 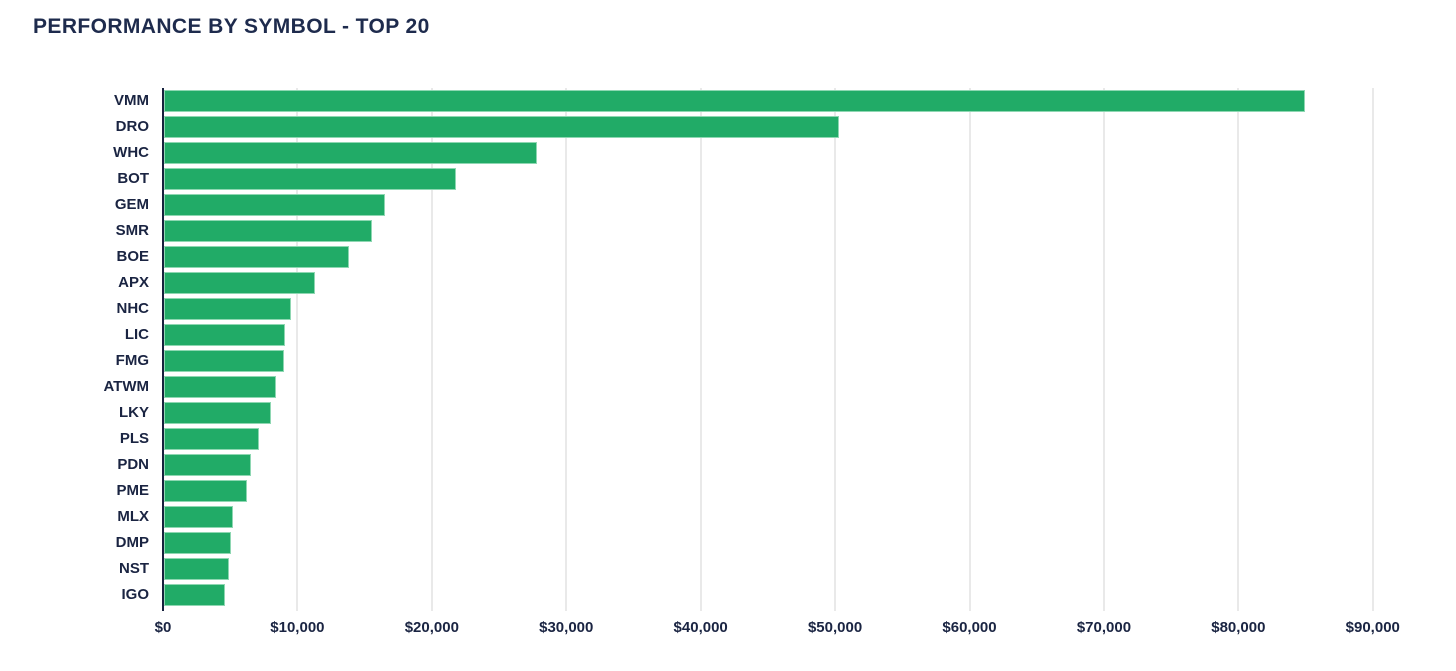 What do you see at coordinates (1238, 627) in the screenshot?
I see `x-axis-tick-label: $80,000` at bounding box center [1238, 627].